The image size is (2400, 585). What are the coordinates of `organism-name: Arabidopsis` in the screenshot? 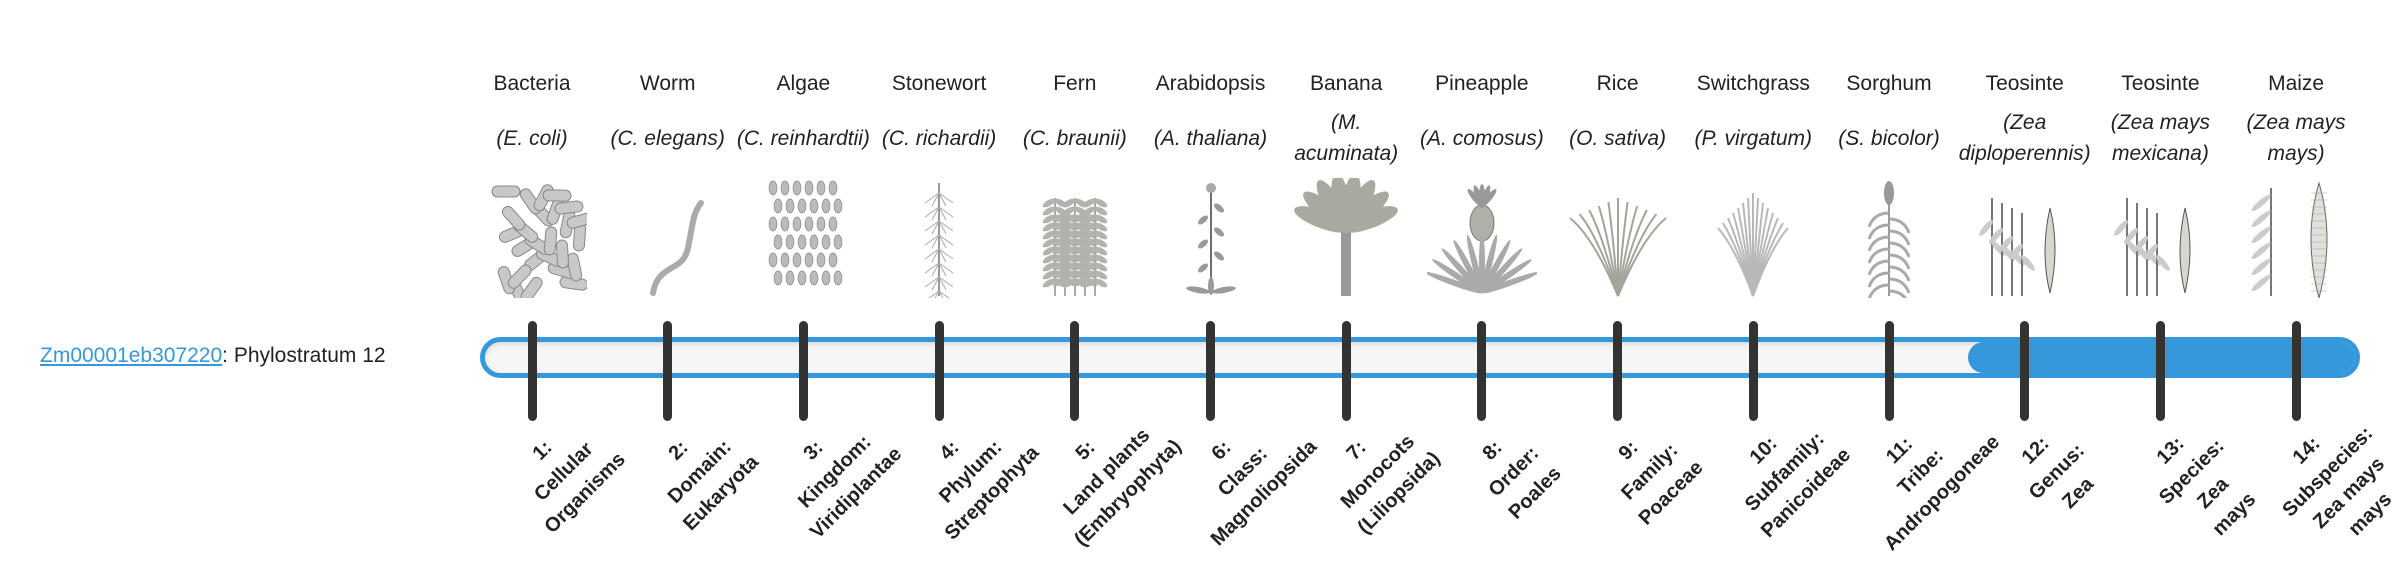 It's located at (1210, 83).